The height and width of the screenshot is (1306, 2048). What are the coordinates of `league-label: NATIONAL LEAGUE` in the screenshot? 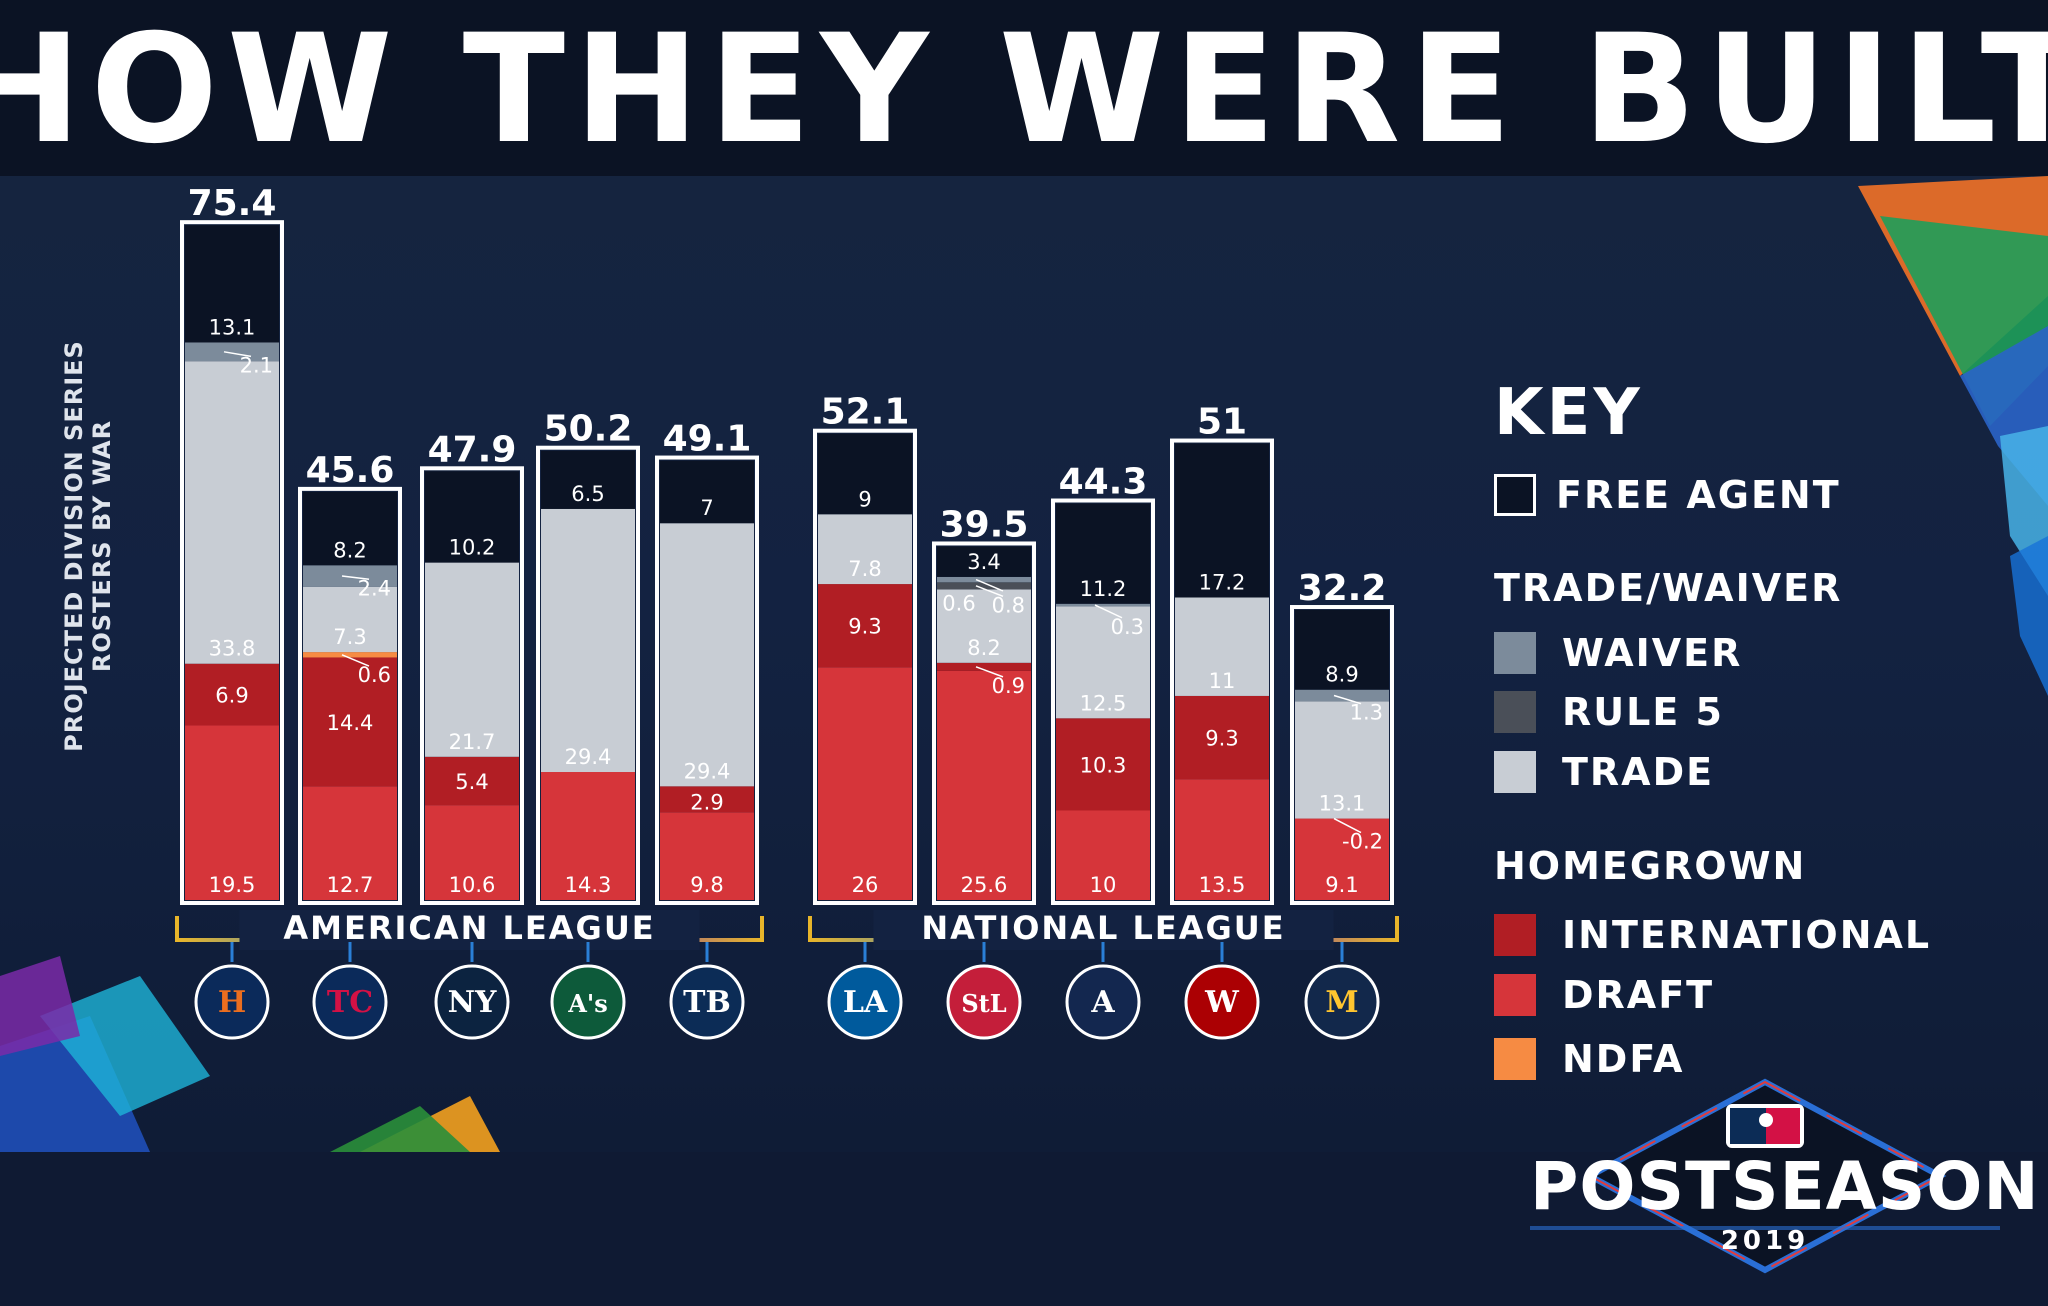 It's located at (1103, 928).